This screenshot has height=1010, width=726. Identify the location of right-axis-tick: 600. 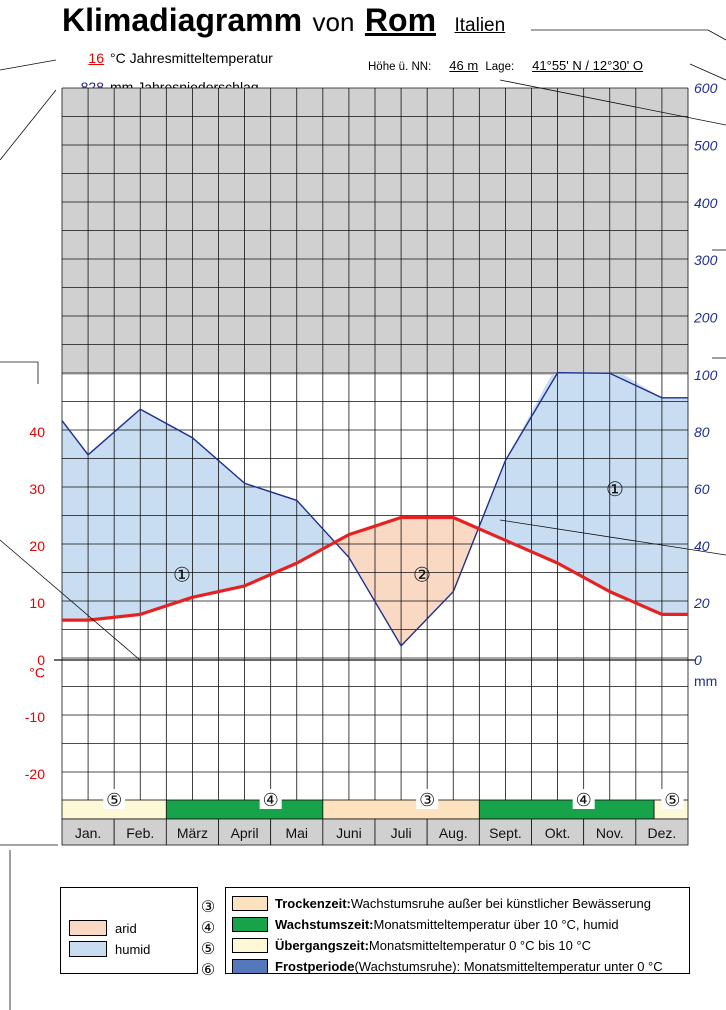
(706, 88).